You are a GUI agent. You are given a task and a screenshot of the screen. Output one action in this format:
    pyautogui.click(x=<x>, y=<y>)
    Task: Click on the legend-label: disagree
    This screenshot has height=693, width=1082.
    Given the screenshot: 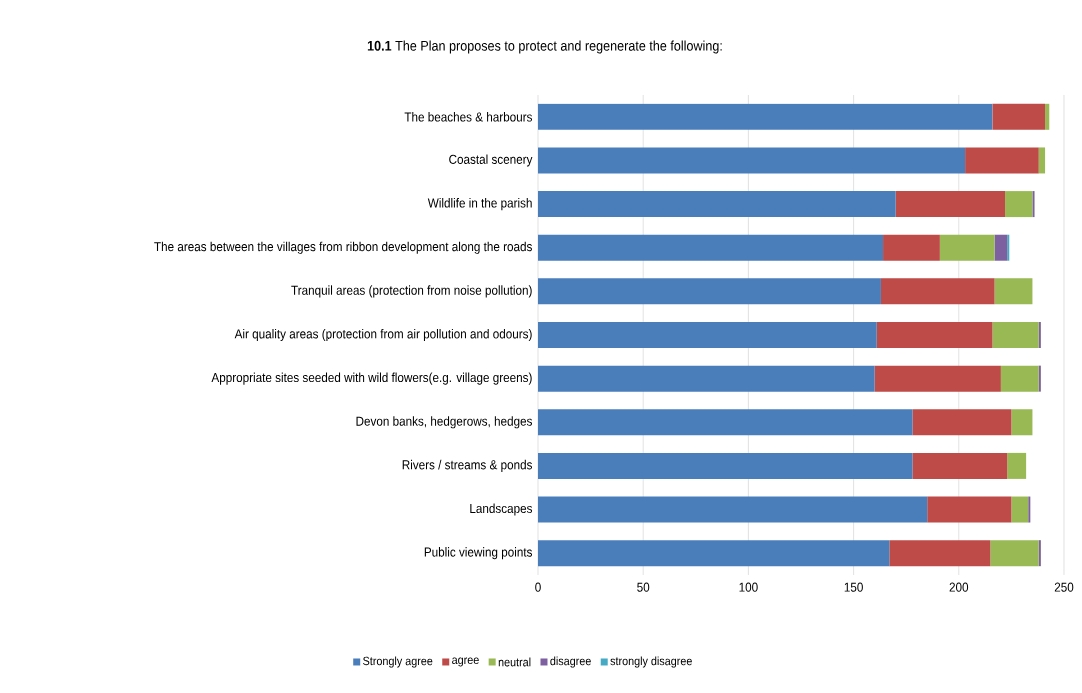 What is the action you would take?
    pyautogui.click(x=570, y=662)
    